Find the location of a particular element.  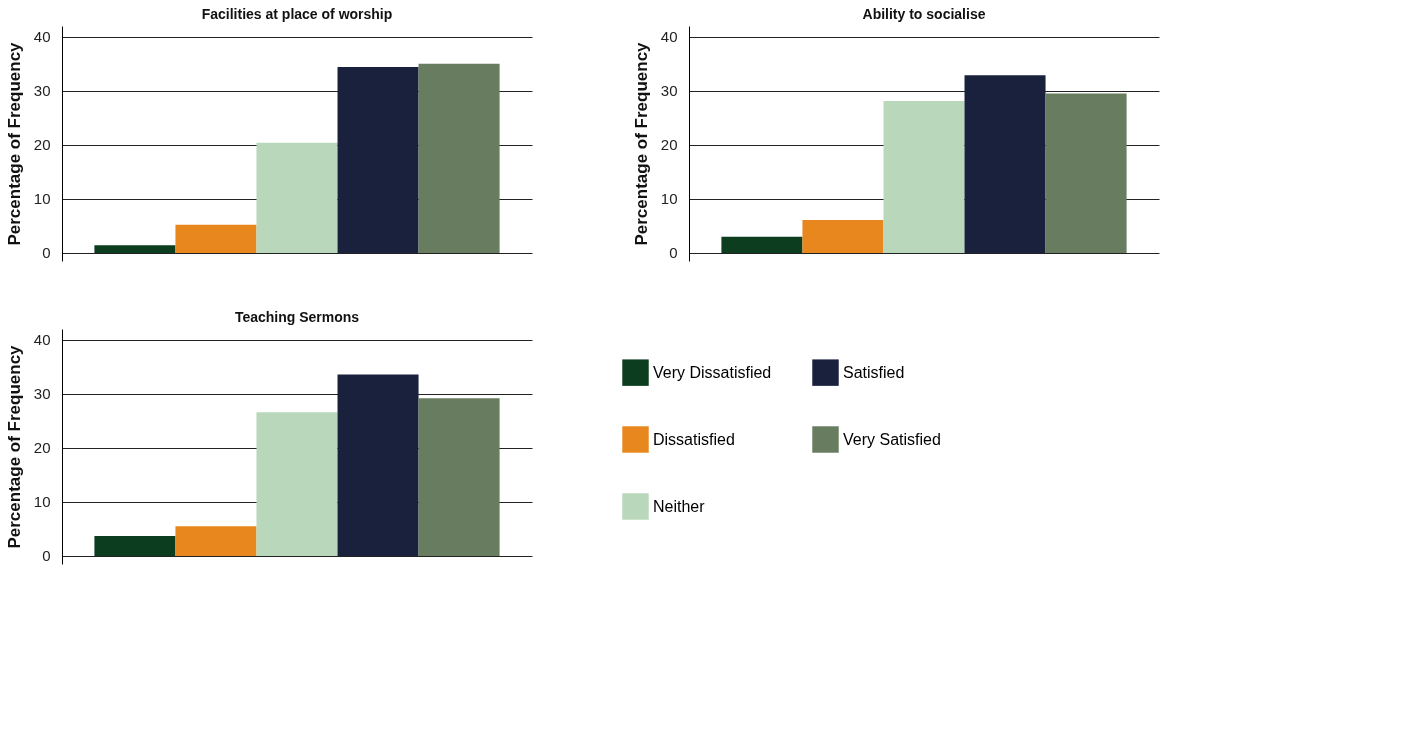

legend-label: Very Satisfied is located at coordinates (892, 439).